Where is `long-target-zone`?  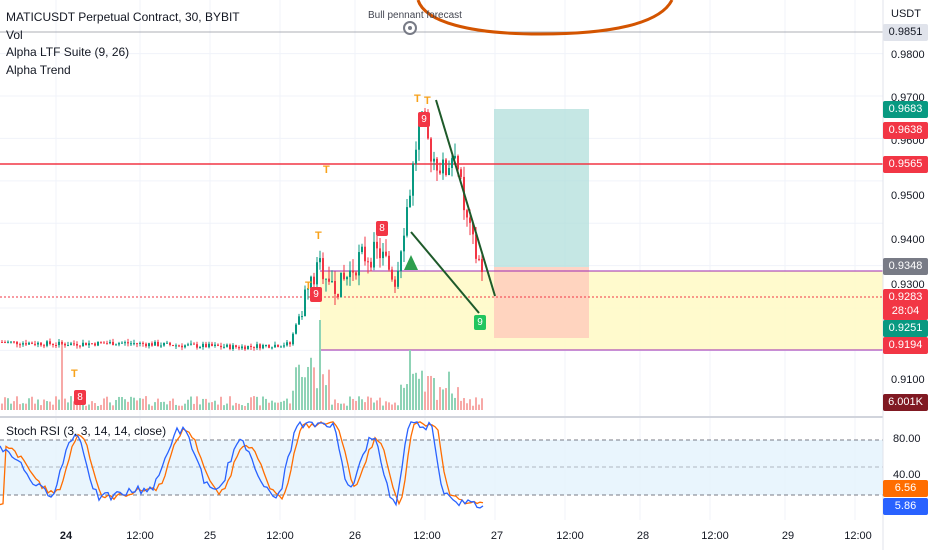 long-target-zone is located at coordinates (541, 188).